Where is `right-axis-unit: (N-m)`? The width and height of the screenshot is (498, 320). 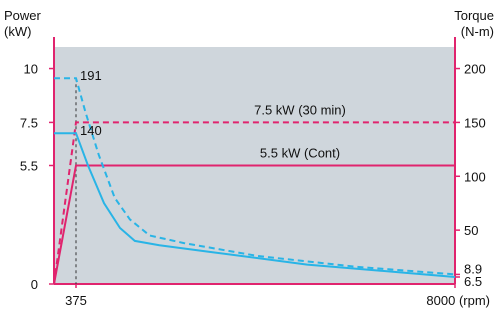 right-axis-unit: (N-m) is located at coordinates (477, 31).